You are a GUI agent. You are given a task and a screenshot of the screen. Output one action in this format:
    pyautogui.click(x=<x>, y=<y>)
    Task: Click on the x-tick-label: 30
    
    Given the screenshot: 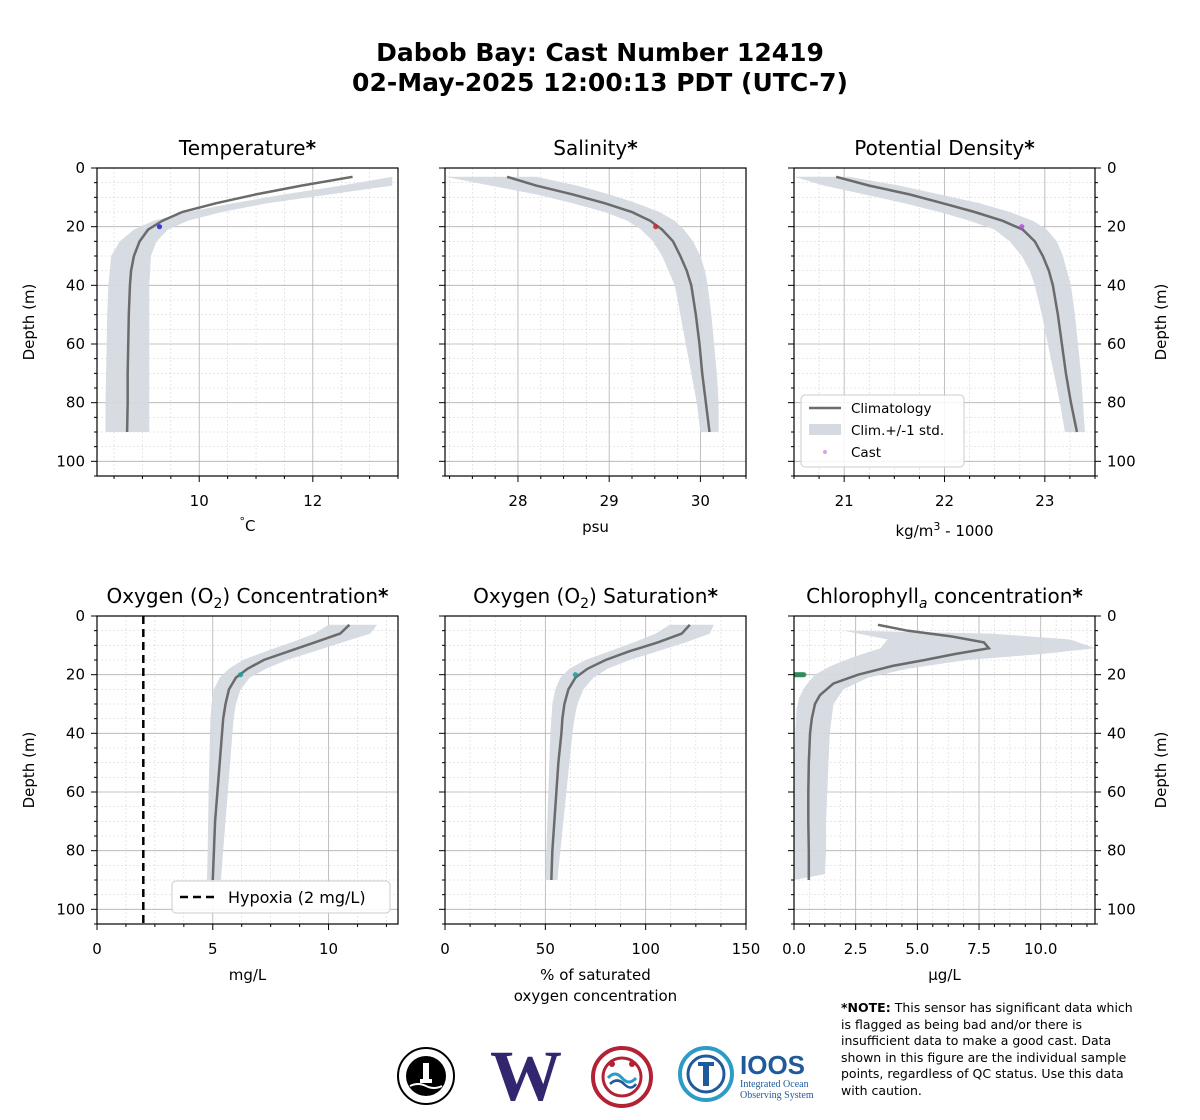 What is the action you would take?
    pyautogui.click(x=700, y=501)
    